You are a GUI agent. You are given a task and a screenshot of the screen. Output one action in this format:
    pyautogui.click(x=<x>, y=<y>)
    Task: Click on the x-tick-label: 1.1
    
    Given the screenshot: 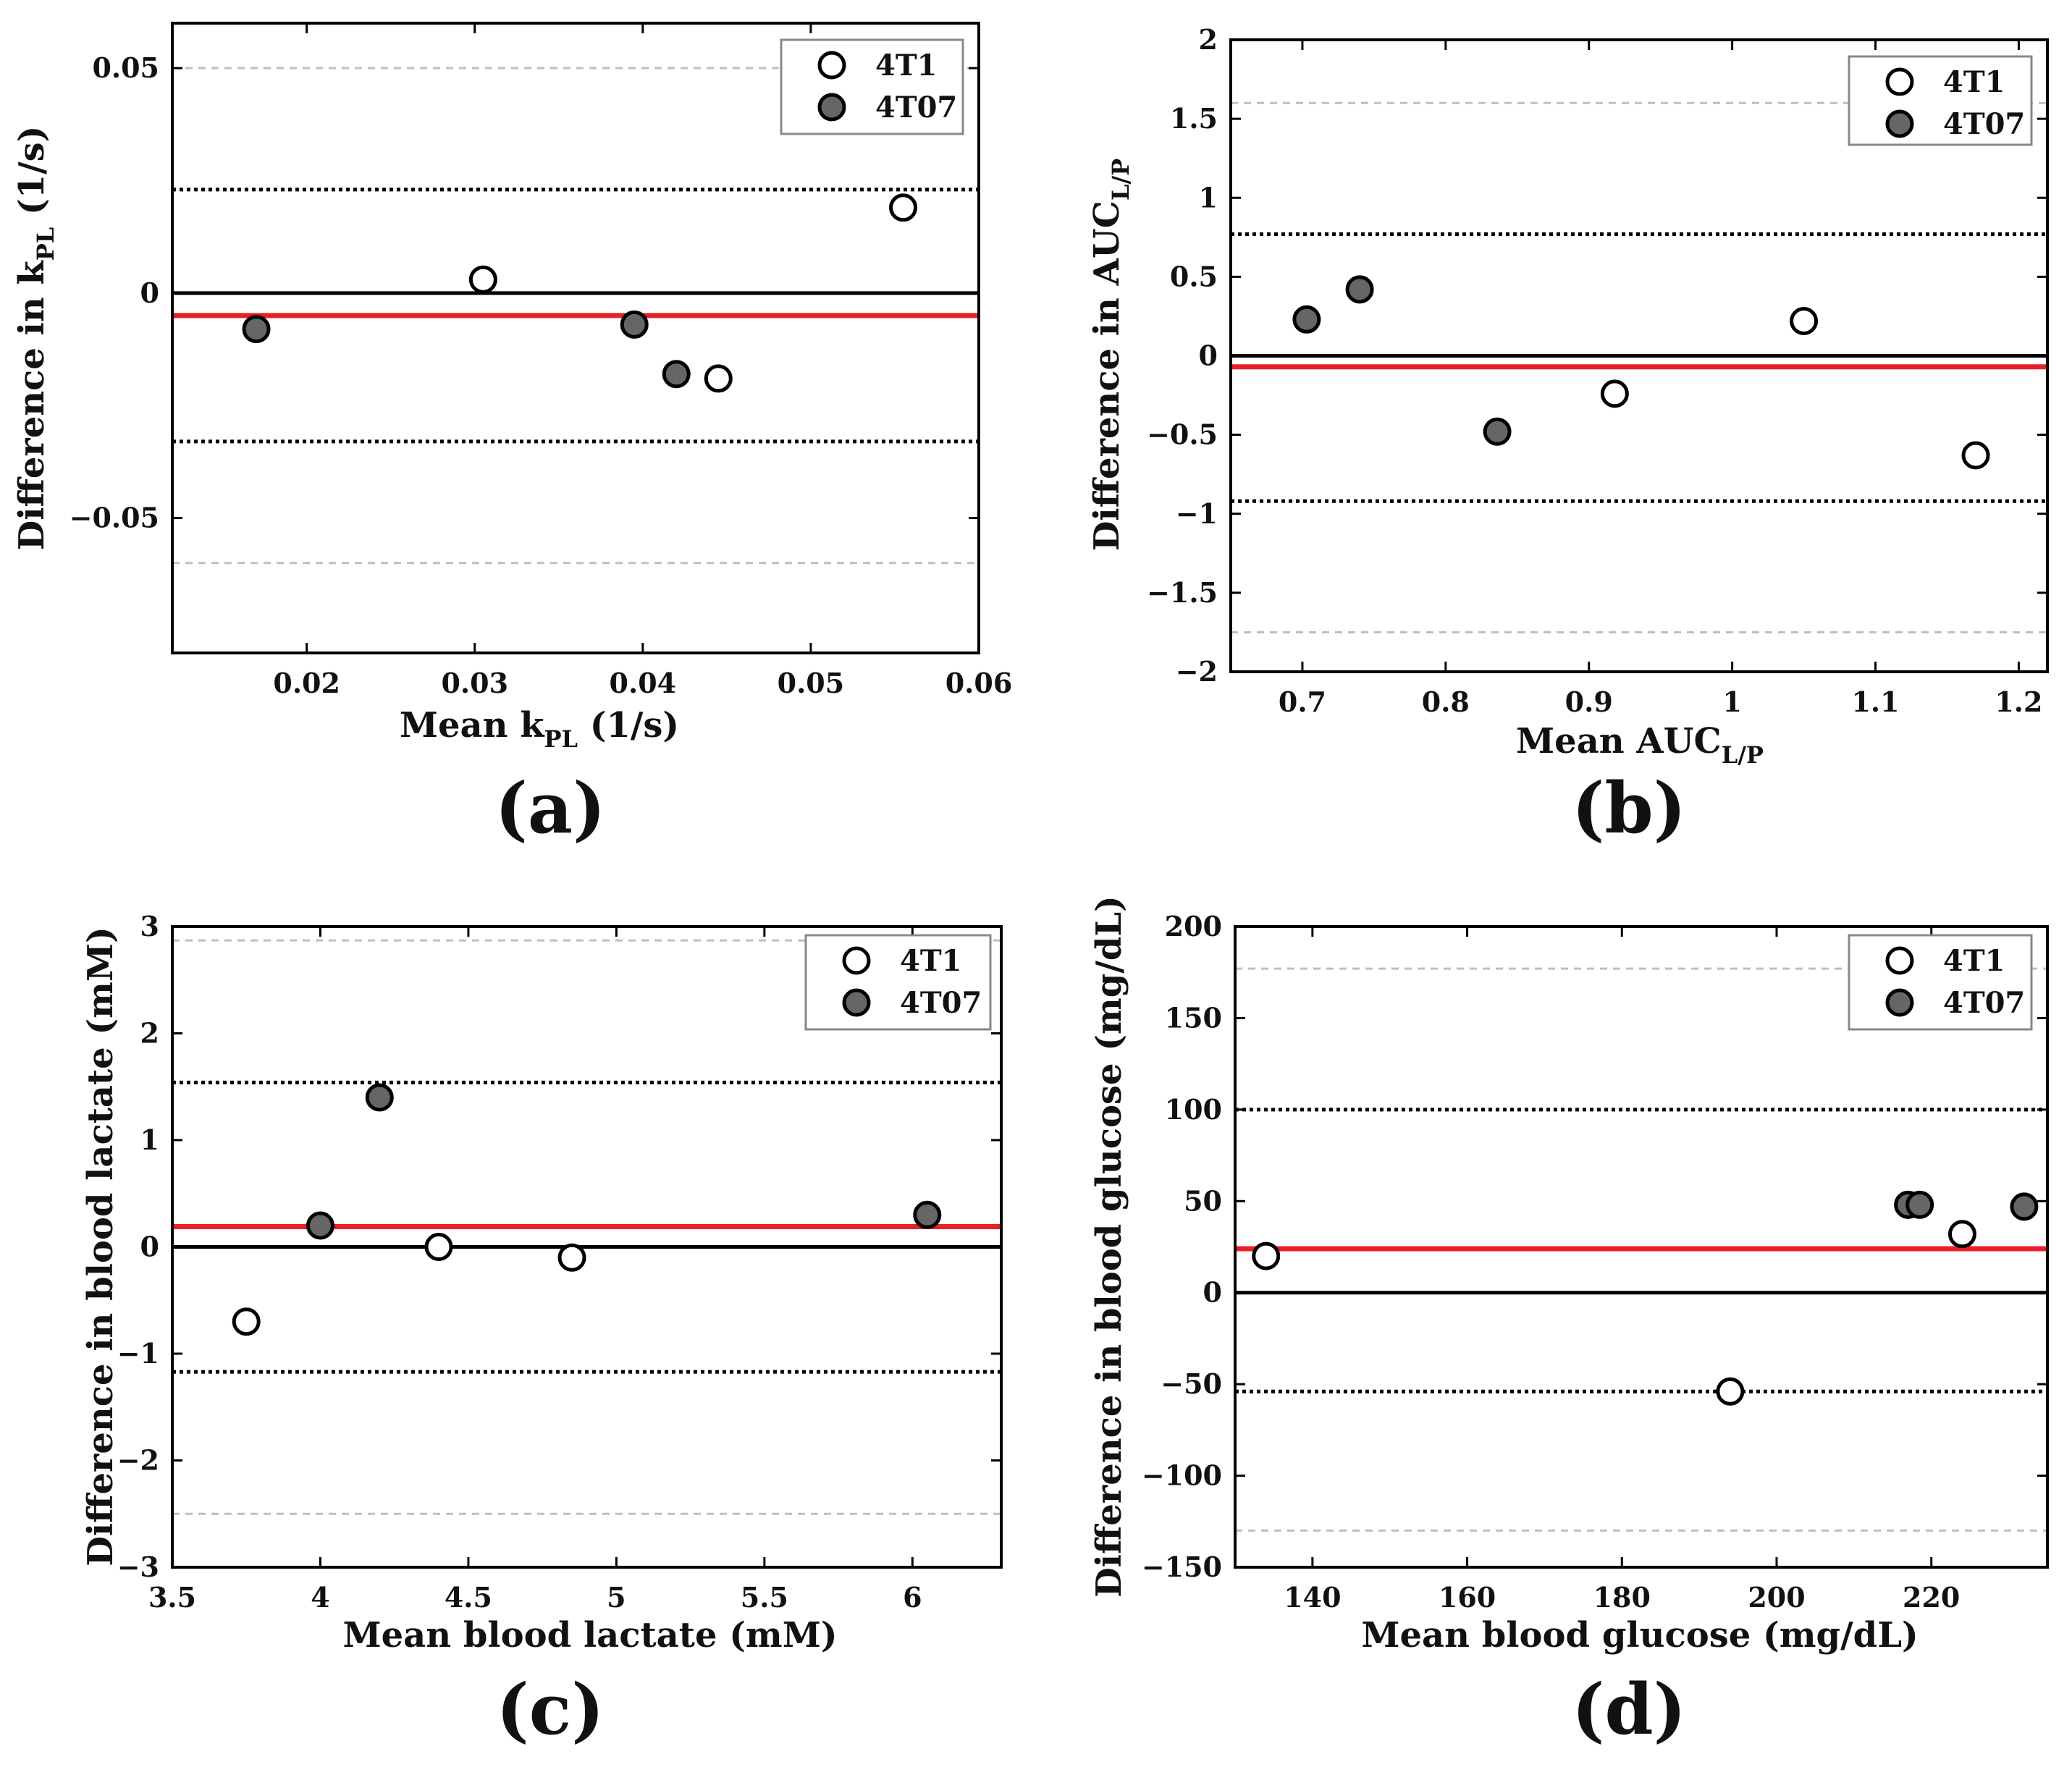 What is the action you would take?
    pyautogui.click(x=1875, y=702)
    